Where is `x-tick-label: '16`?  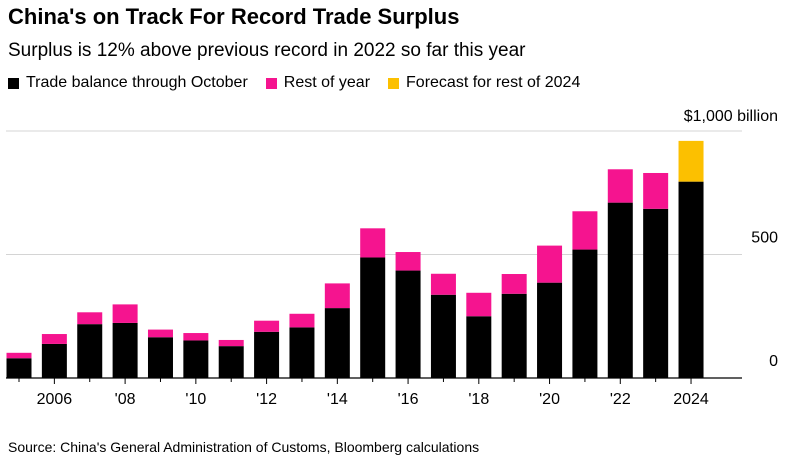
x-tick-label: '16 is located at coordinates (408, 399).